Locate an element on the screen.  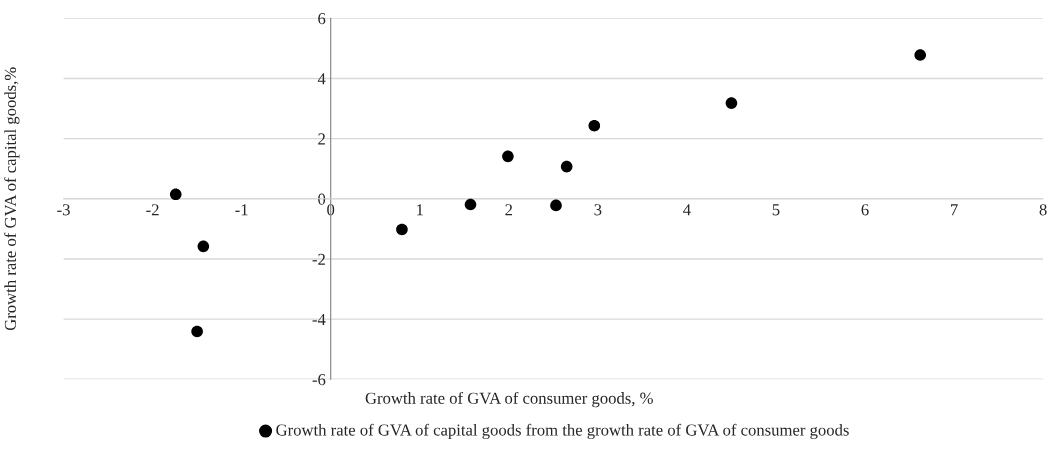
x-tick-label: 7 is located at coordinates (954, 210).